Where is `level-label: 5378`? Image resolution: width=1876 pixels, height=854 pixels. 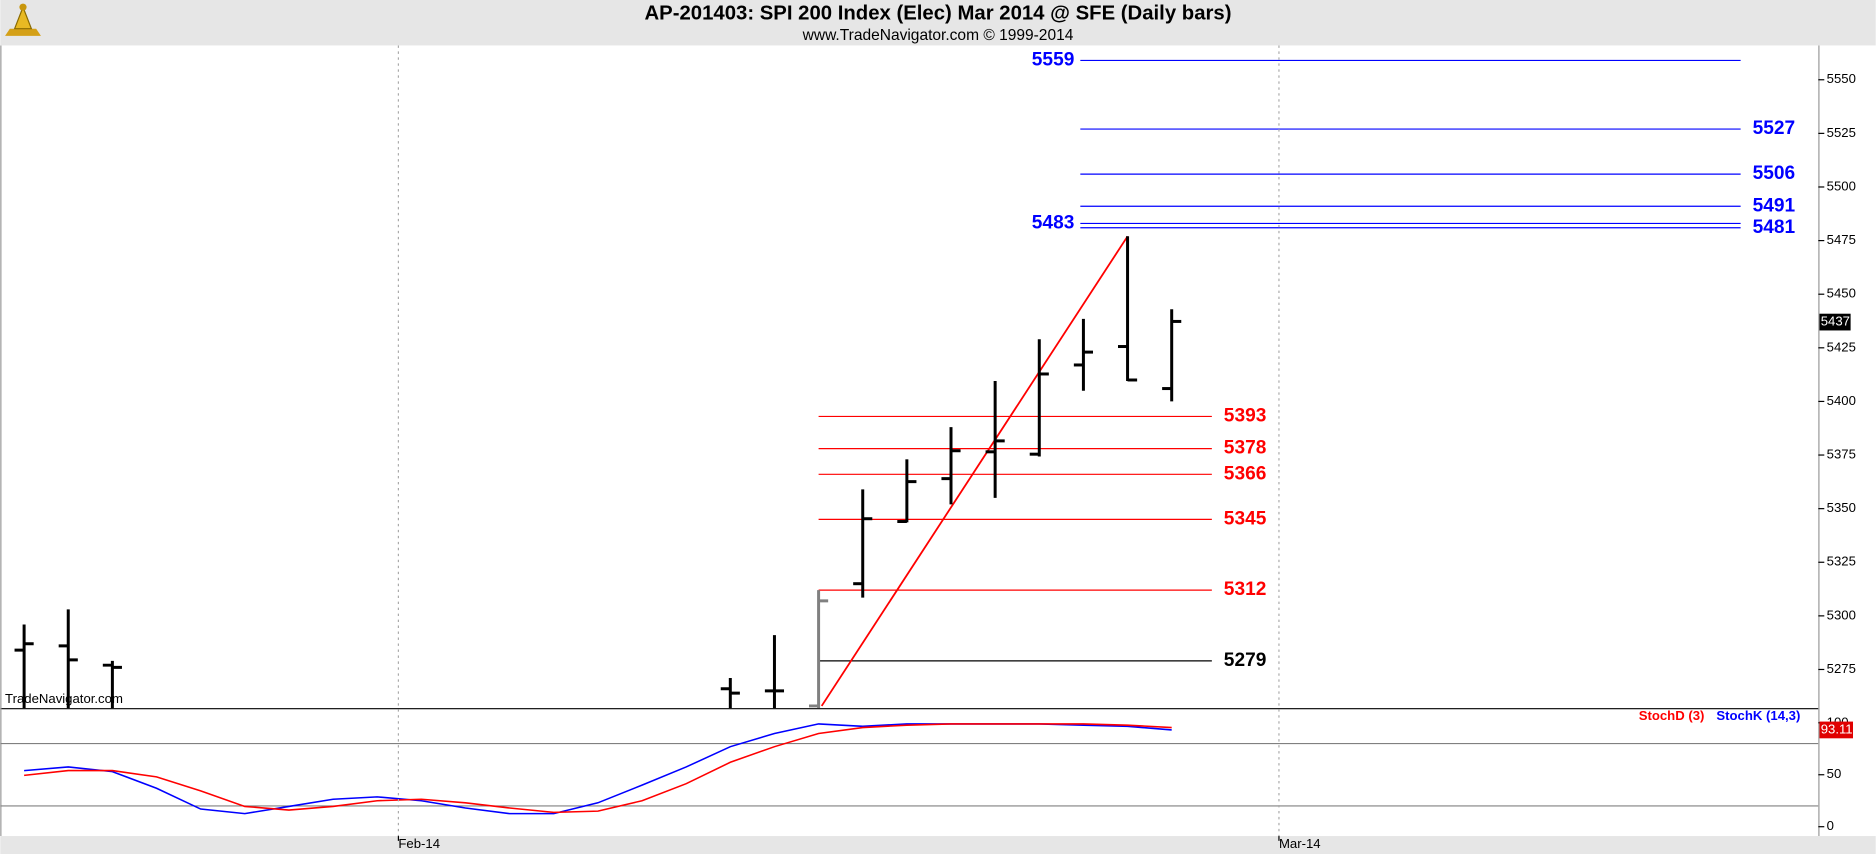
level-label: 5378 is located at coordinates (1245, 448).